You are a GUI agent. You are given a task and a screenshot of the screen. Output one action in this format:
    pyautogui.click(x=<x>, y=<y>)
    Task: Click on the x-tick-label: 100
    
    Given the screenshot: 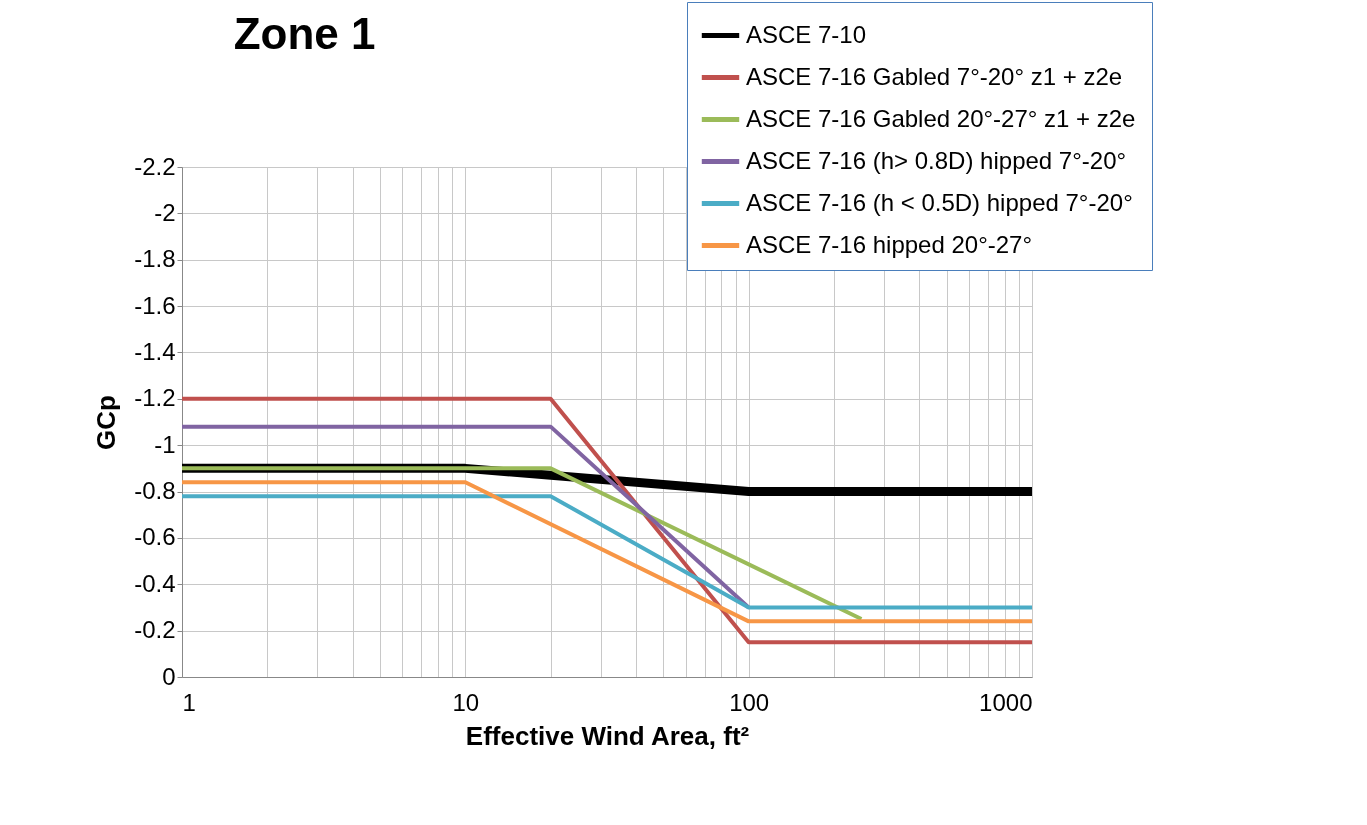 What is the action you would take?
    pyautogui.click(x=749, y=702)
    